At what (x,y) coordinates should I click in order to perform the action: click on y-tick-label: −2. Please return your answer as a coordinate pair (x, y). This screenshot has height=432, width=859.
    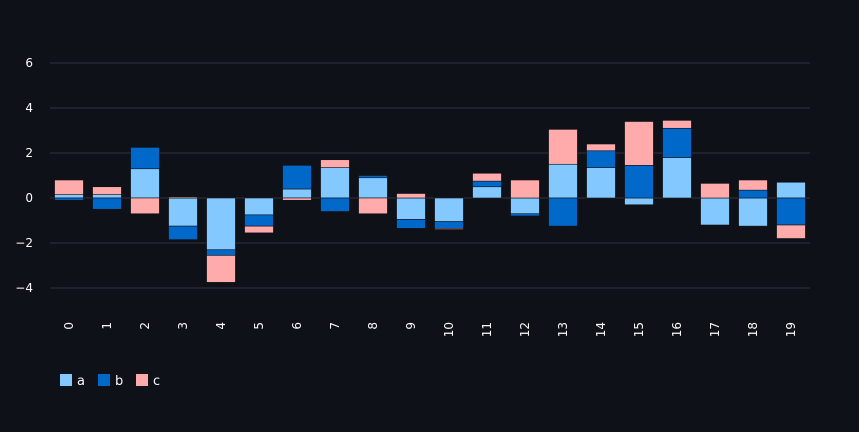
    Looking at the image, I should click on (24, 243).